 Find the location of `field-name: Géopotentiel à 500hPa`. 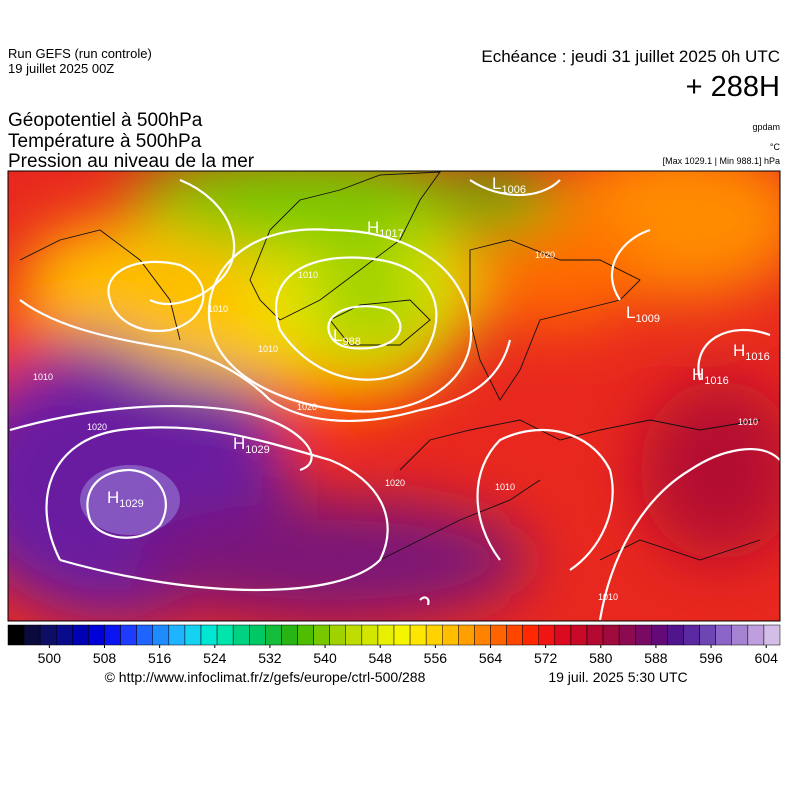

field-name: Géopotentiel à 500hPa is located at coordinates (105, 120).